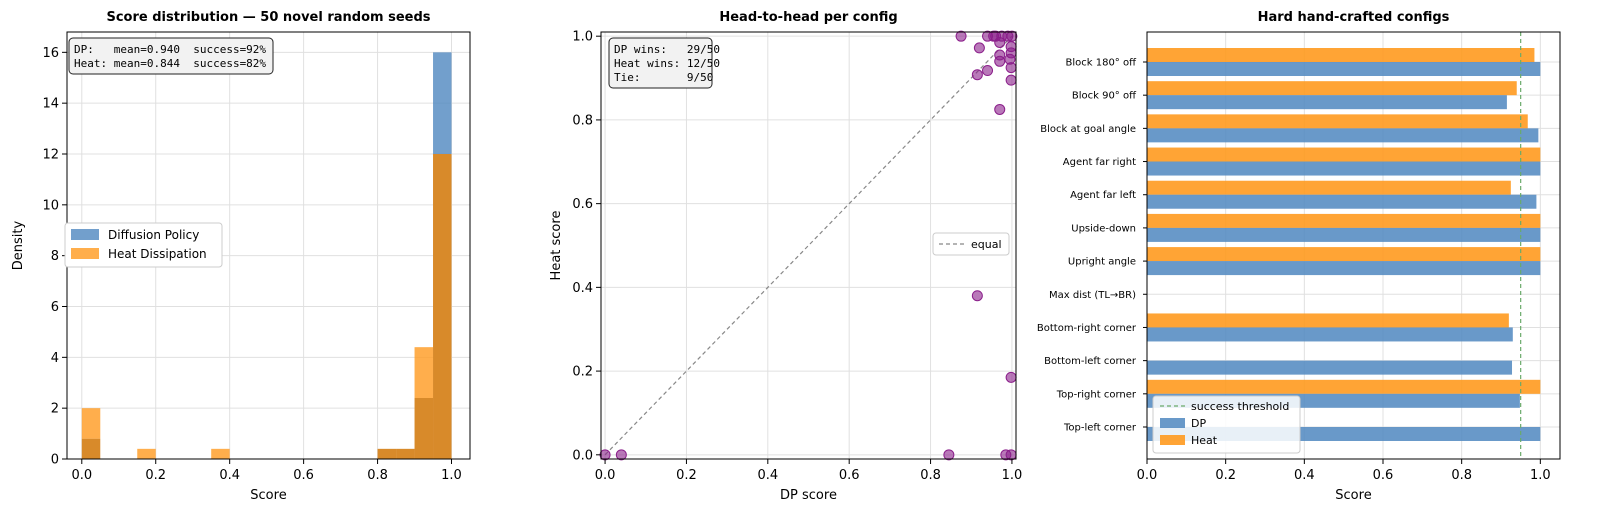 The image size is (1600, 522). I want to click on info-line: Heat wins: 12/50, so click(667, 63).